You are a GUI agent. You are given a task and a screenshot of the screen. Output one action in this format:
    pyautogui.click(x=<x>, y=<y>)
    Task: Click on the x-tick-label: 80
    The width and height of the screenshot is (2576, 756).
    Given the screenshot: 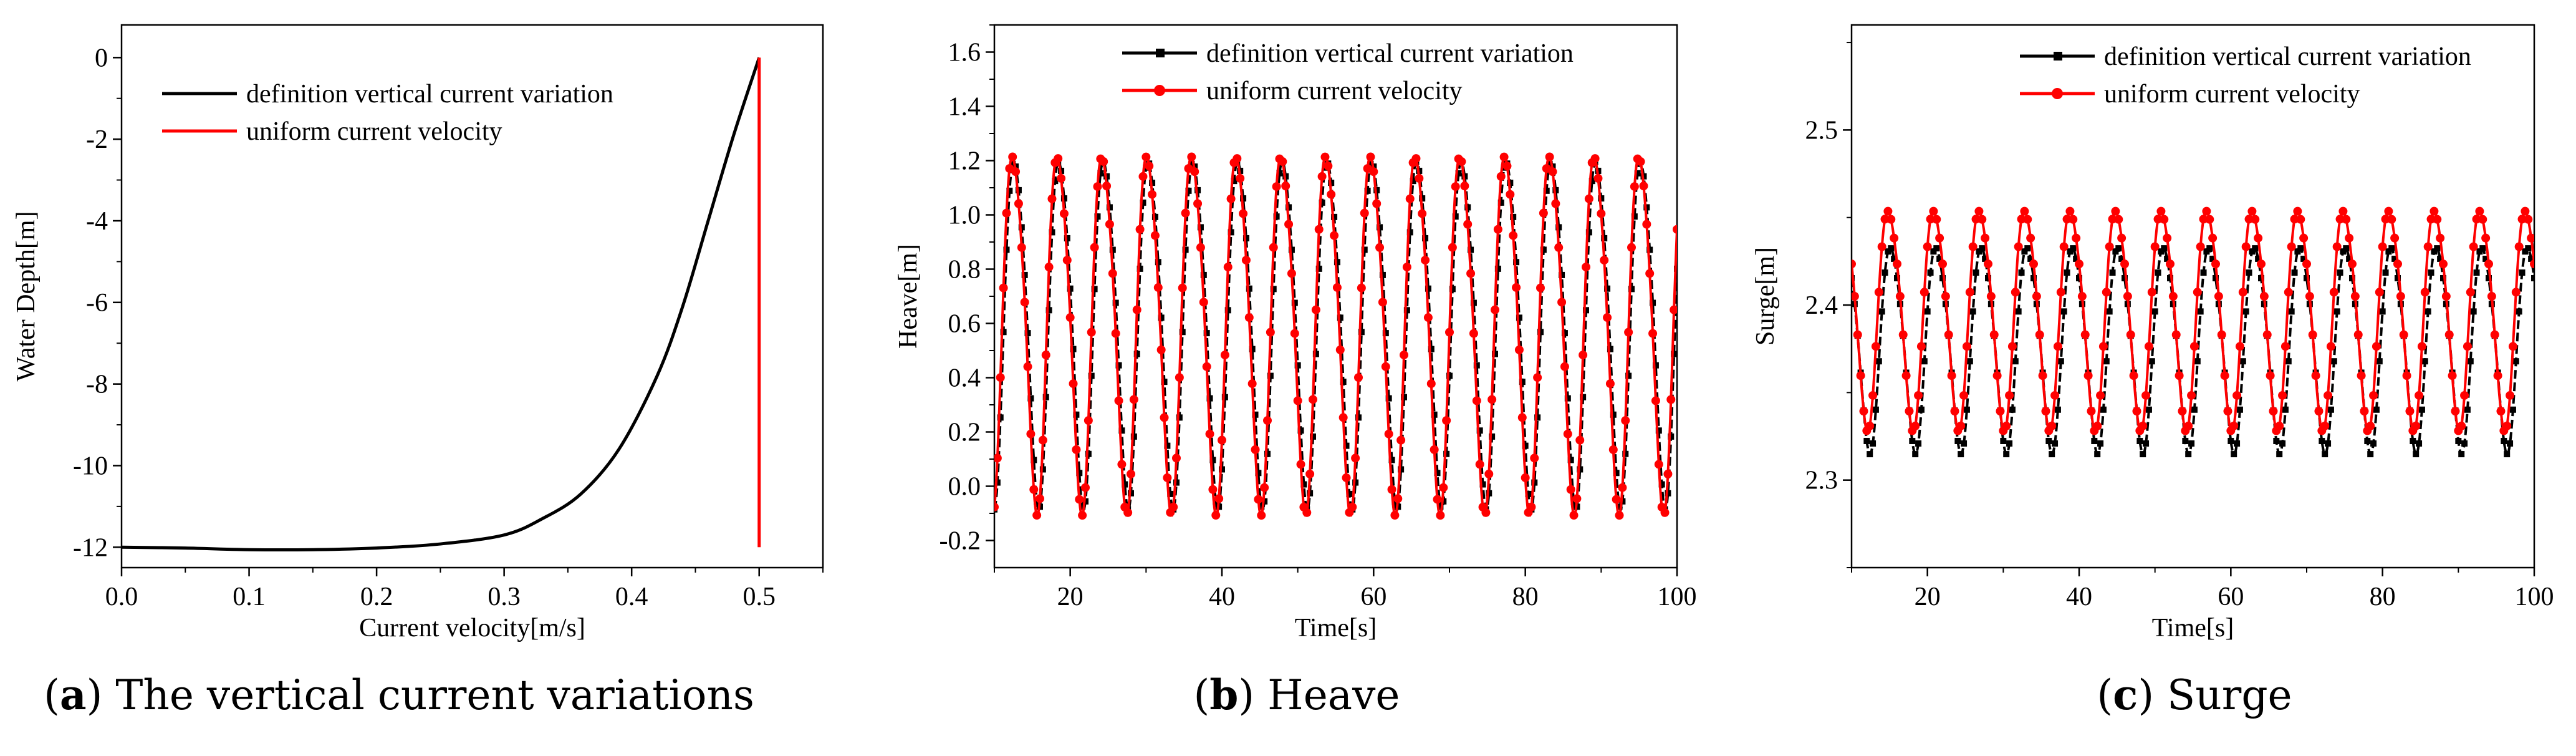 What is the action you would take?
    pyautogui.click(x=2383, y=597)
    